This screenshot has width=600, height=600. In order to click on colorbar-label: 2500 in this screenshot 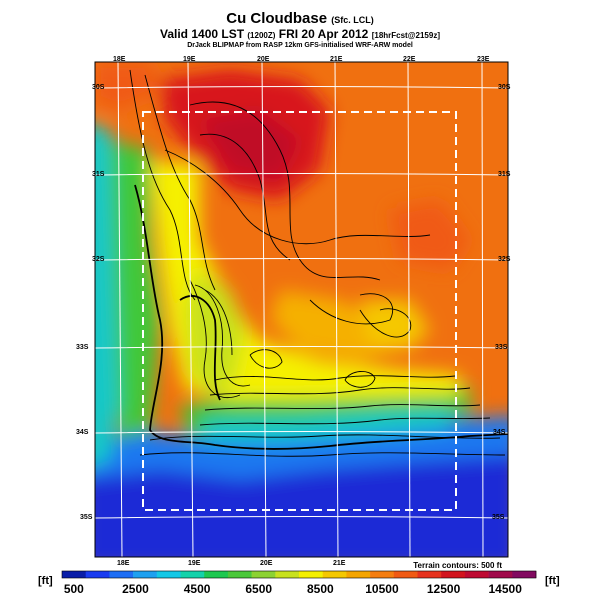, I will do `click(135, 589)`.